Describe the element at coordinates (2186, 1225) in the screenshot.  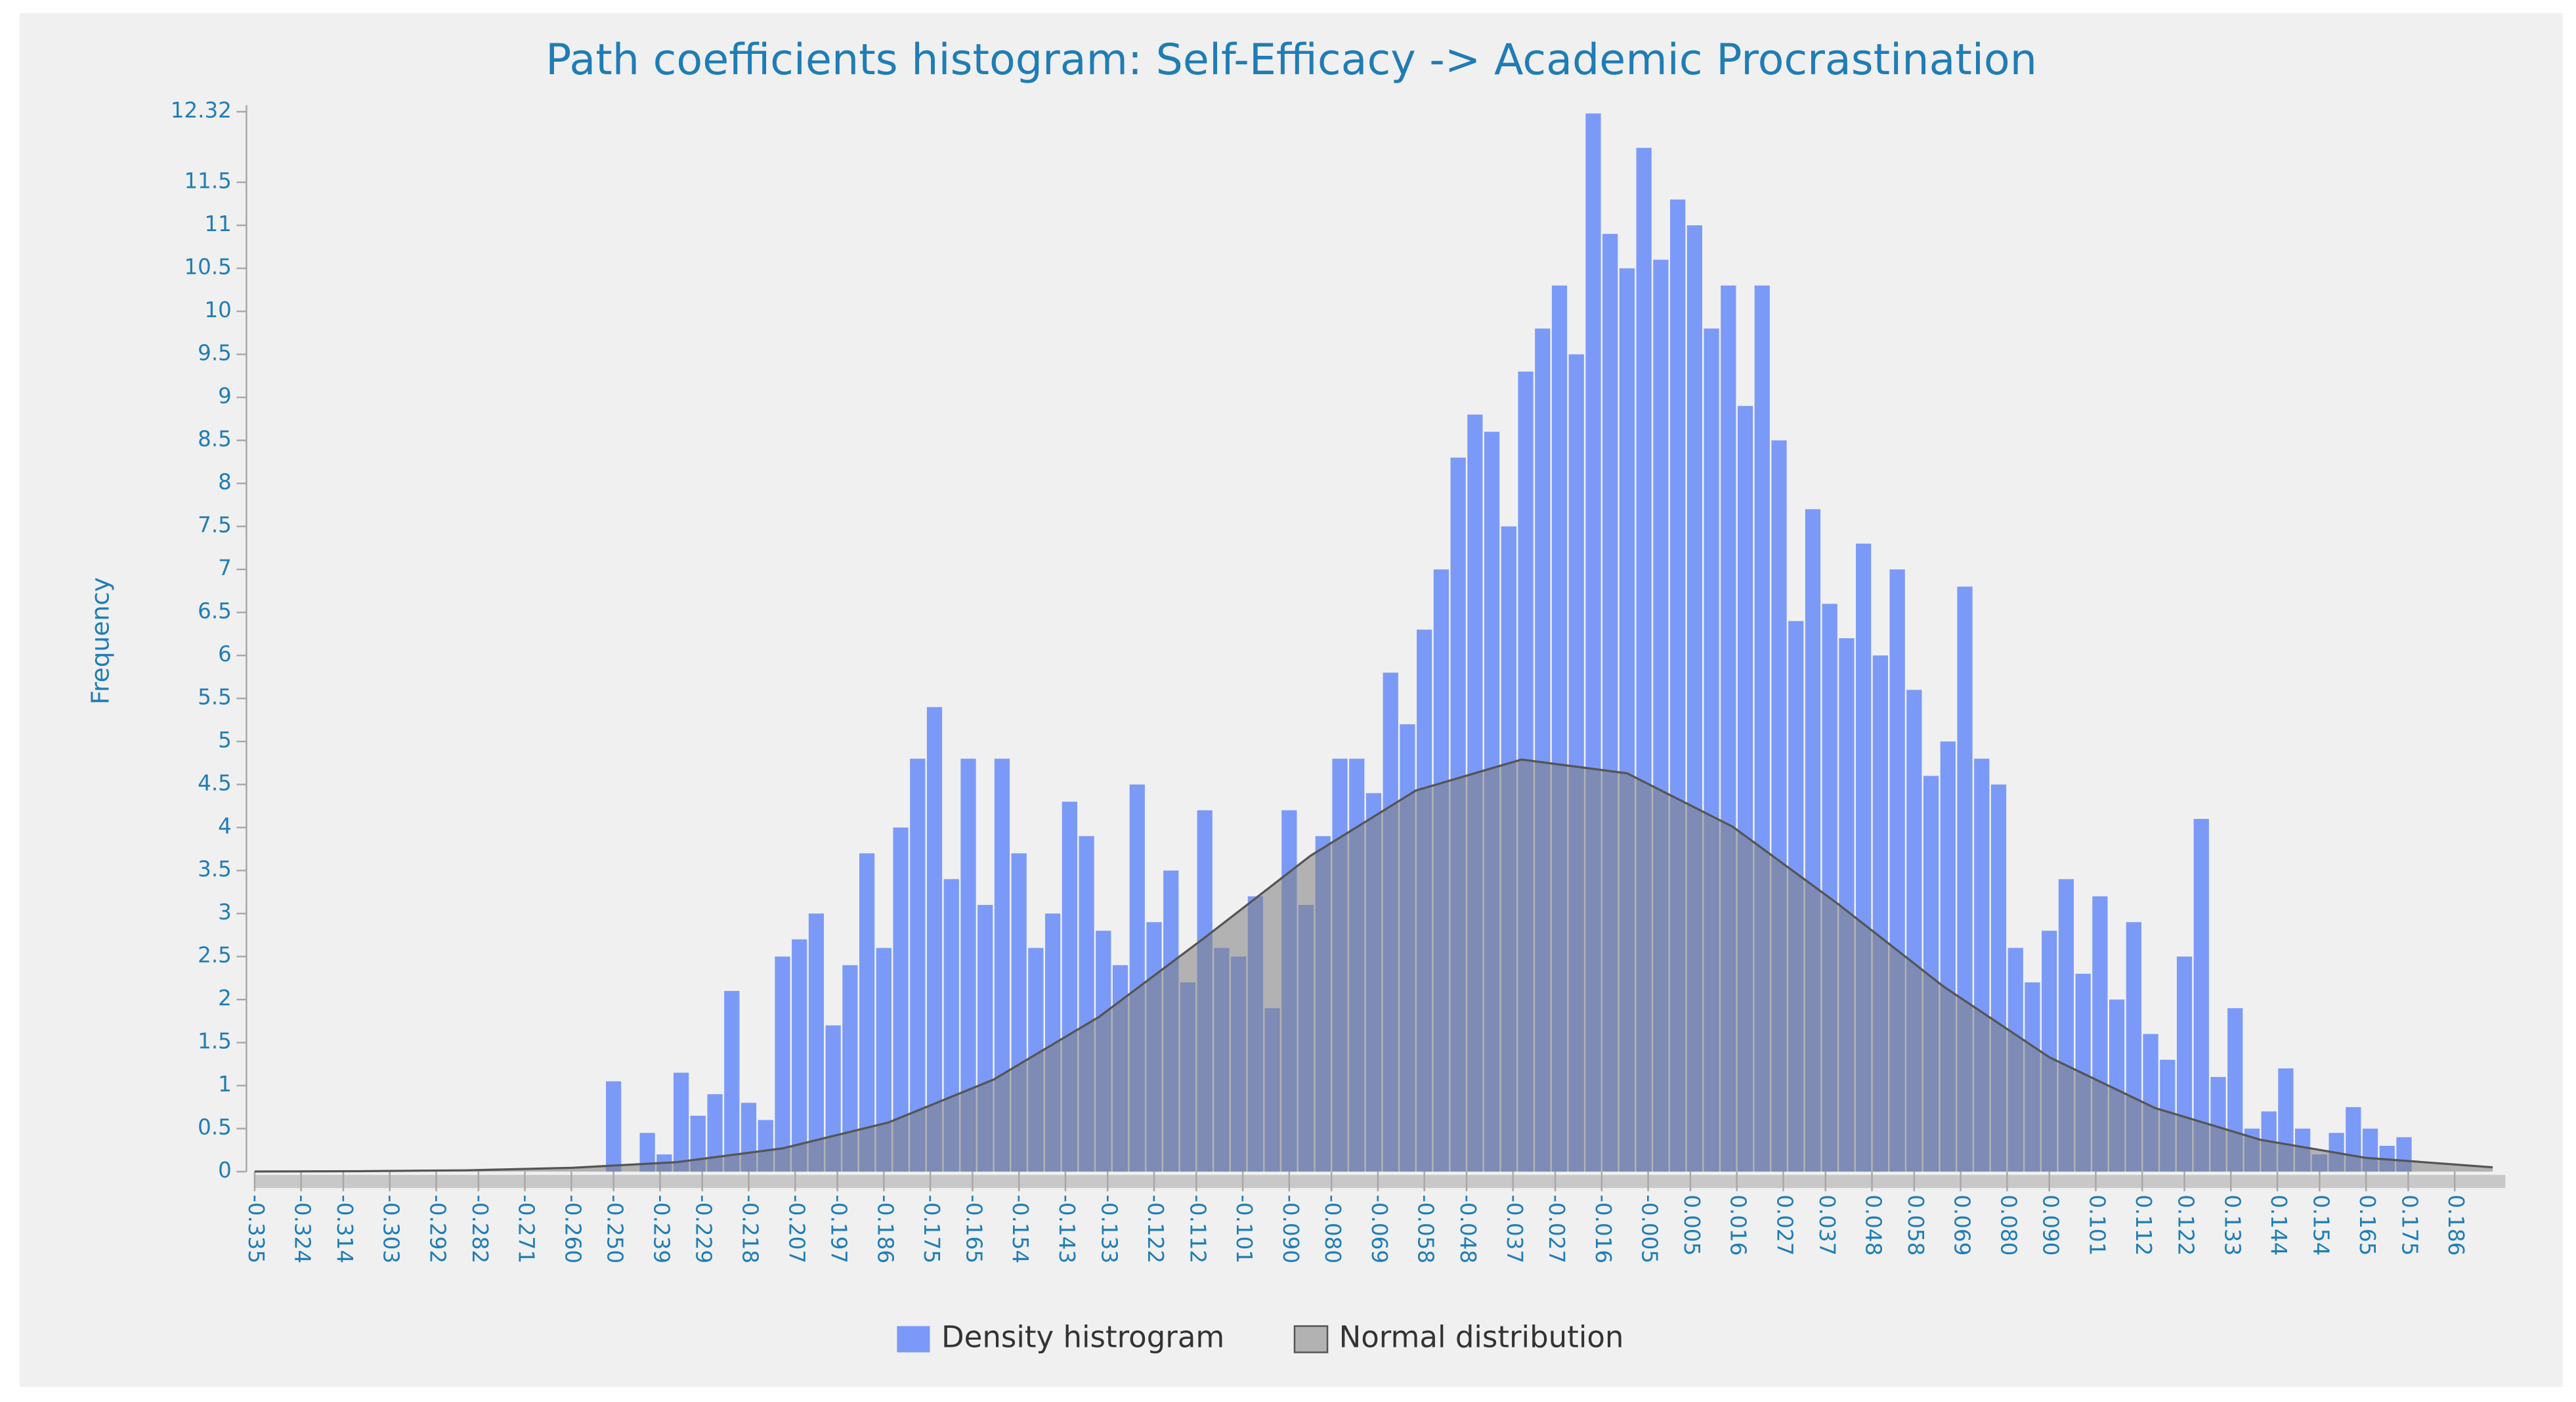
I see `x-tick-label: 0.122` at that location.